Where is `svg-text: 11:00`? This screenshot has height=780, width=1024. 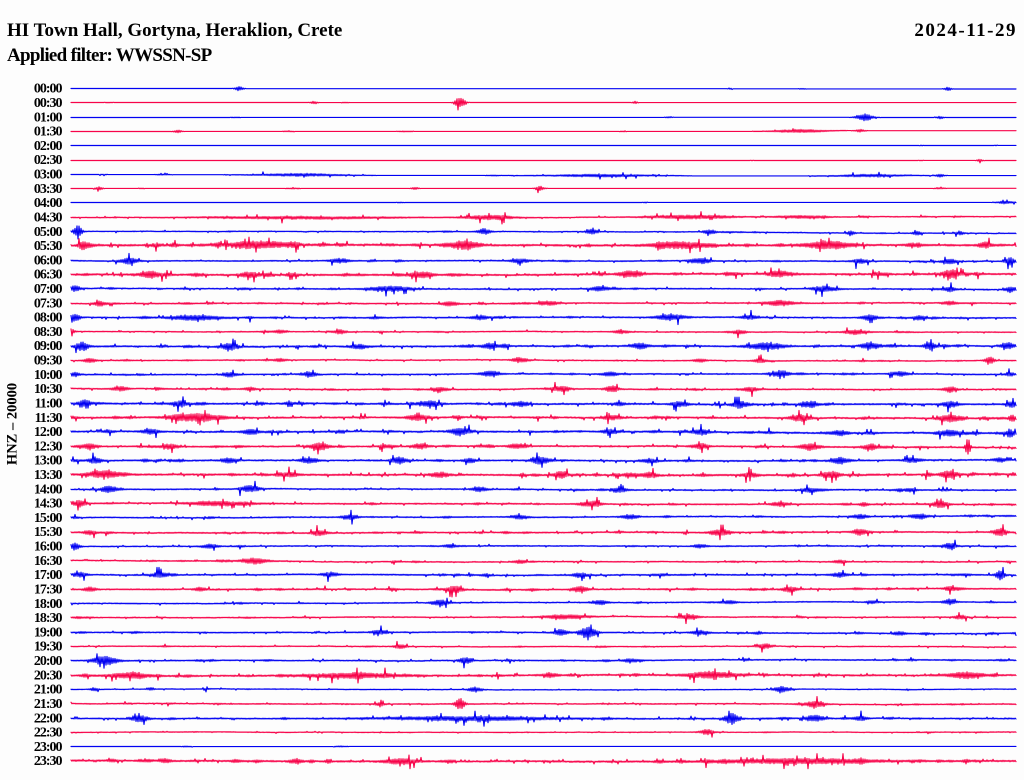 svg-text: 11:00 is located at coordinates (49, 404).